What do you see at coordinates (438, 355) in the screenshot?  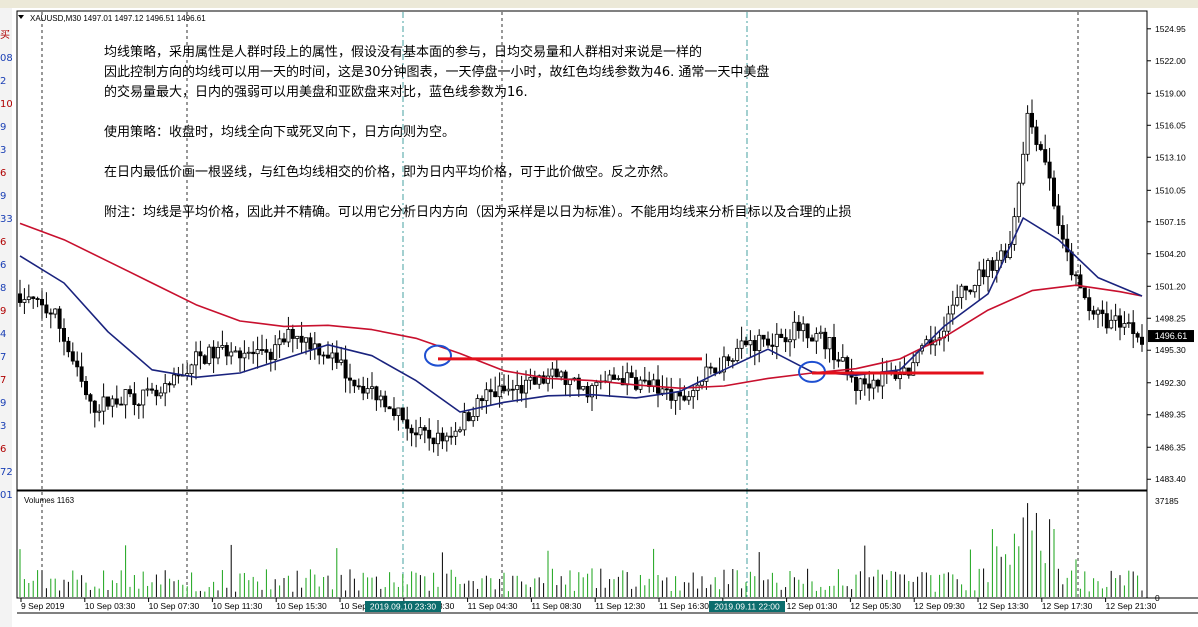 I see `highlight-ellipse` at bounding box center [438, 355].